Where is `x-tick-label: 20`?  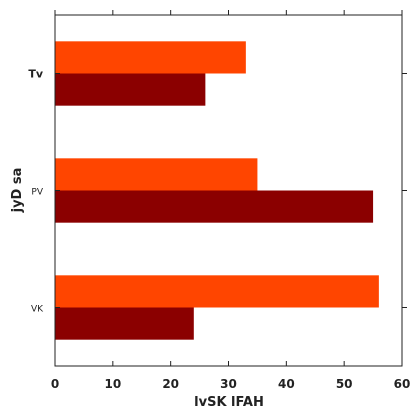
x-tick-label: 20 is located at coordinates (170, 384).